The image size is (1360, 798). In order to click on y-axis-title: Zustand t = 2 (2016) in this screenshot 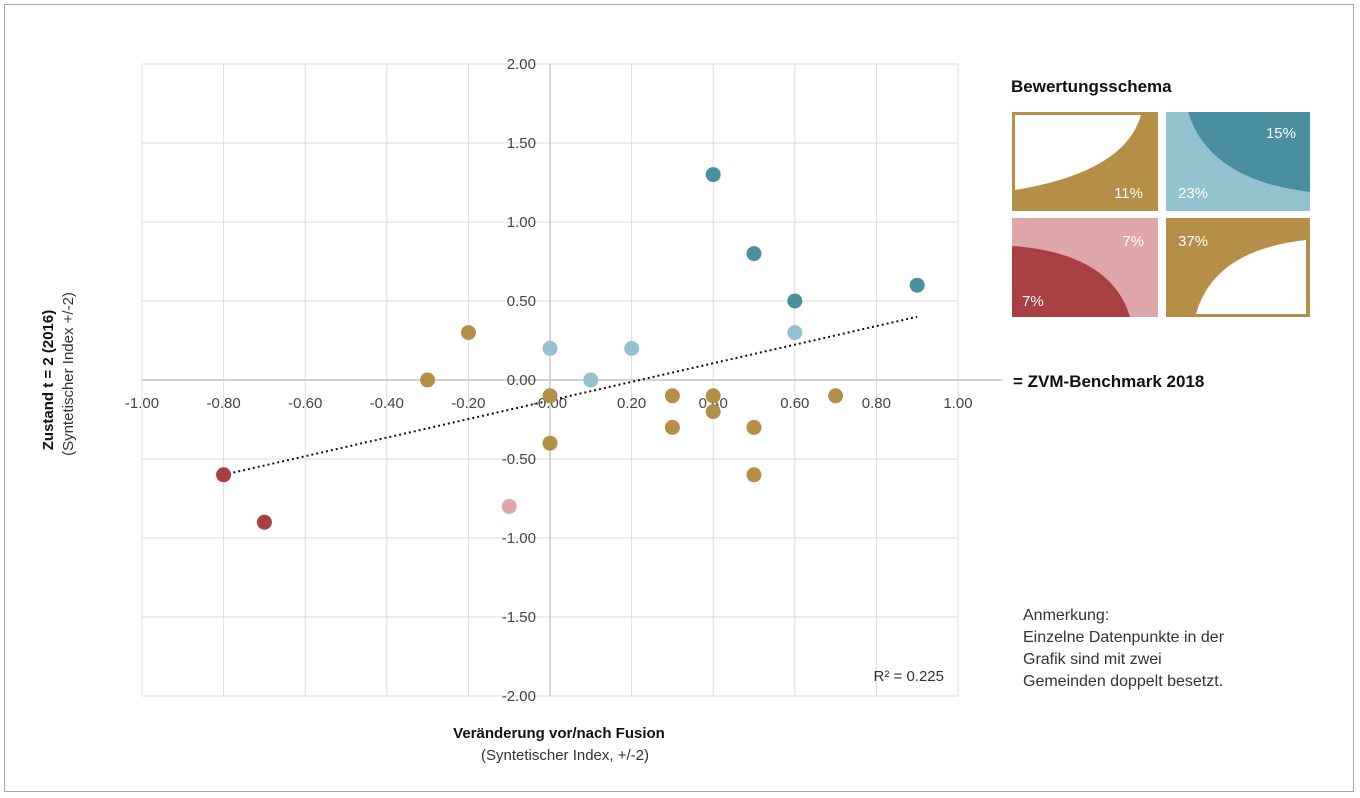, I will do `click(48, 380)`.